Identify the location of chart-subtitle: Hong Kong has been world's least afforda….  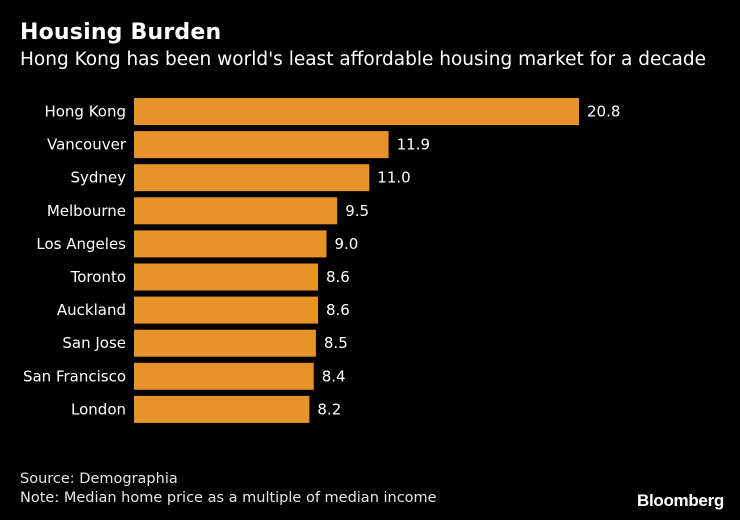
(363, 59).